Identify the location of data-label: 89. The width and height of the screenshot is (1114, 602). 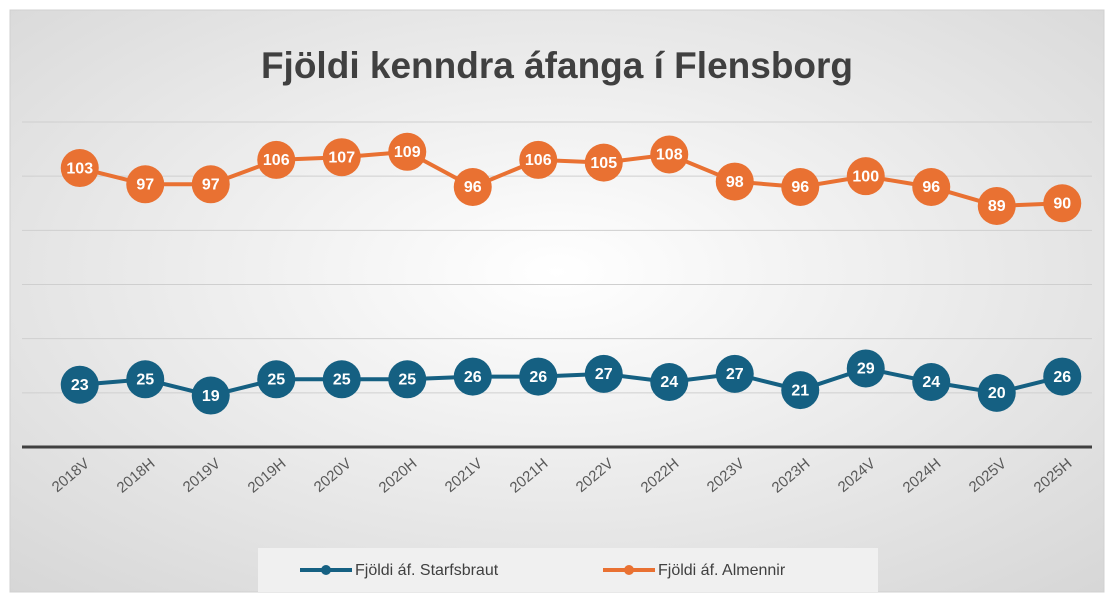
(997, 206).